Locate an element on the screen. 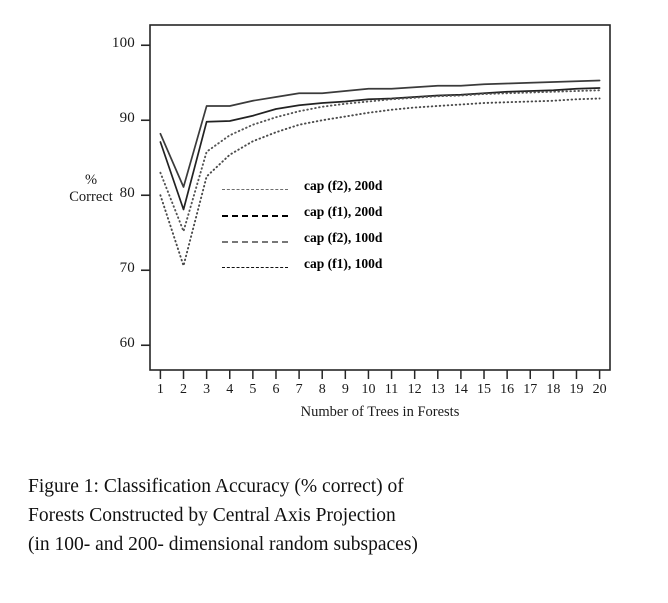 This screenshot has width=668, height=603. x-axis-tick-label: 9 is located at coordinates (345, 389).